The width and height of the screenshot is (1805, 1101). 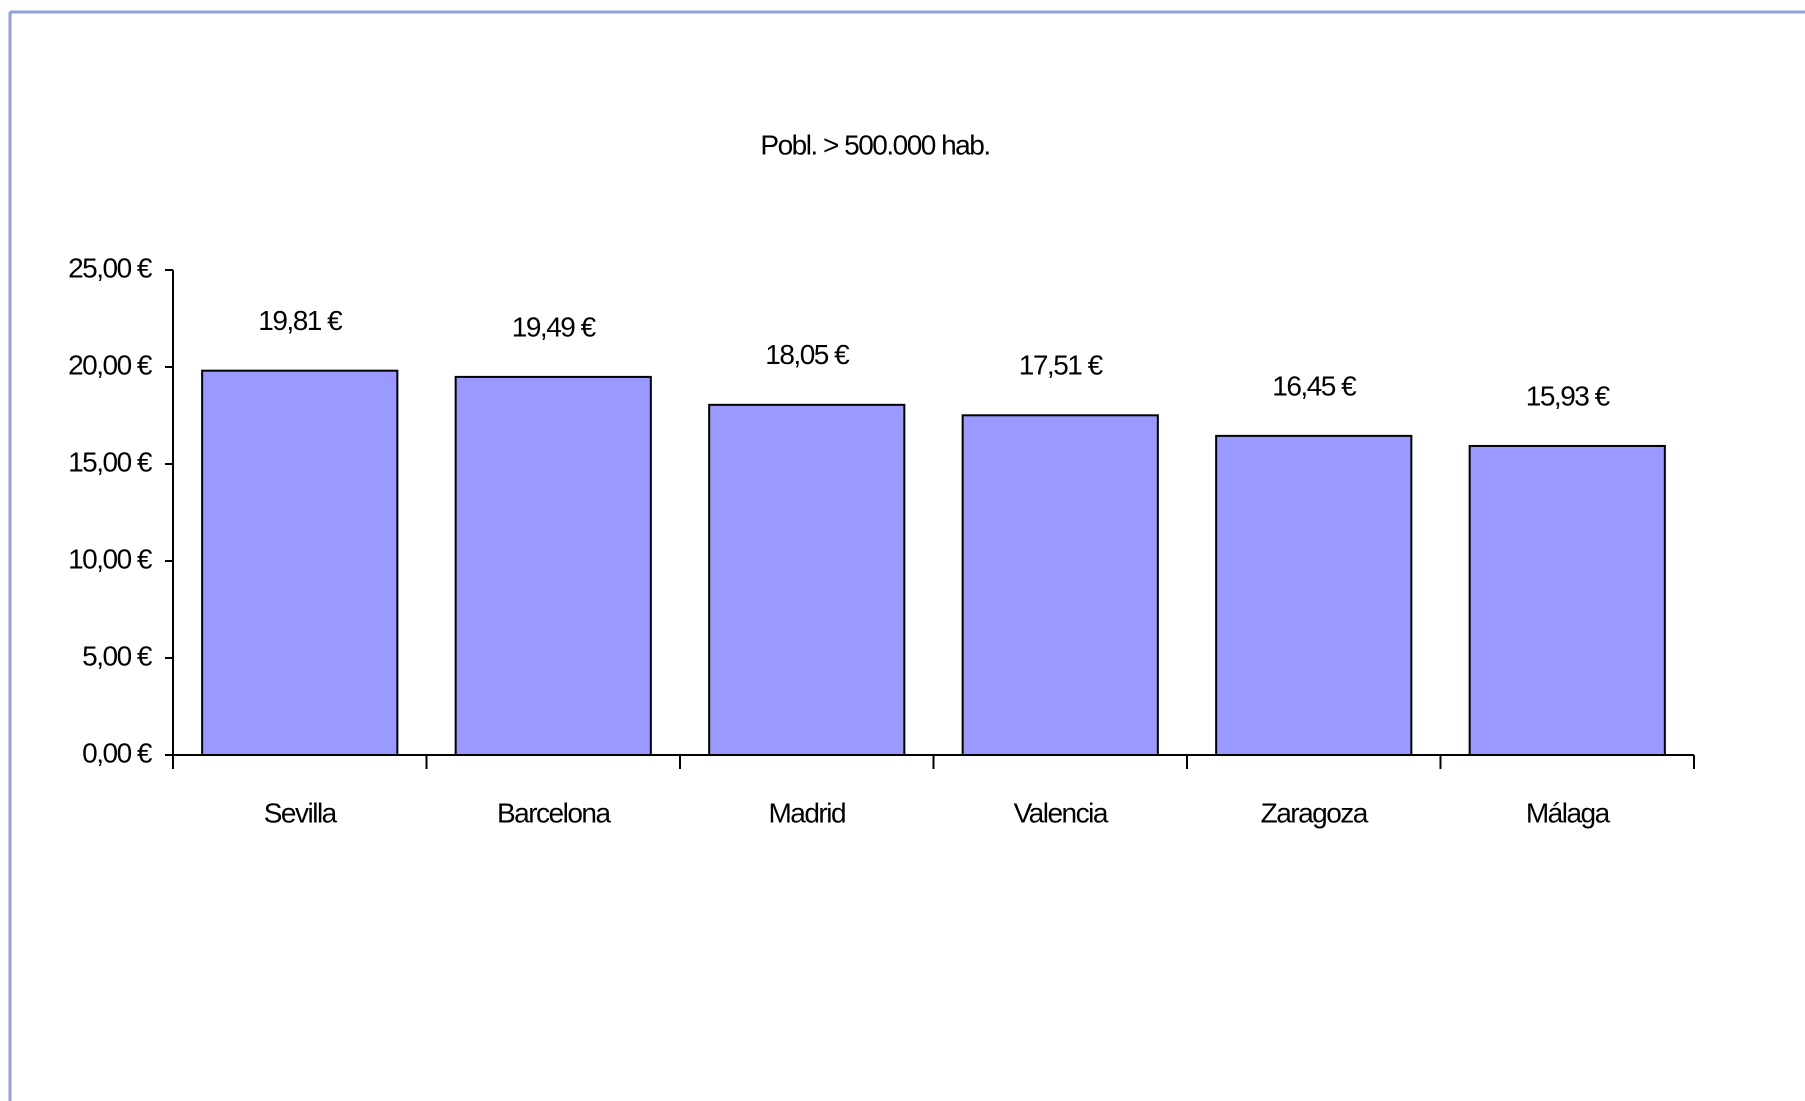 I want to click on y-tick-label: 10,00 €, so click(x=110, y=558).